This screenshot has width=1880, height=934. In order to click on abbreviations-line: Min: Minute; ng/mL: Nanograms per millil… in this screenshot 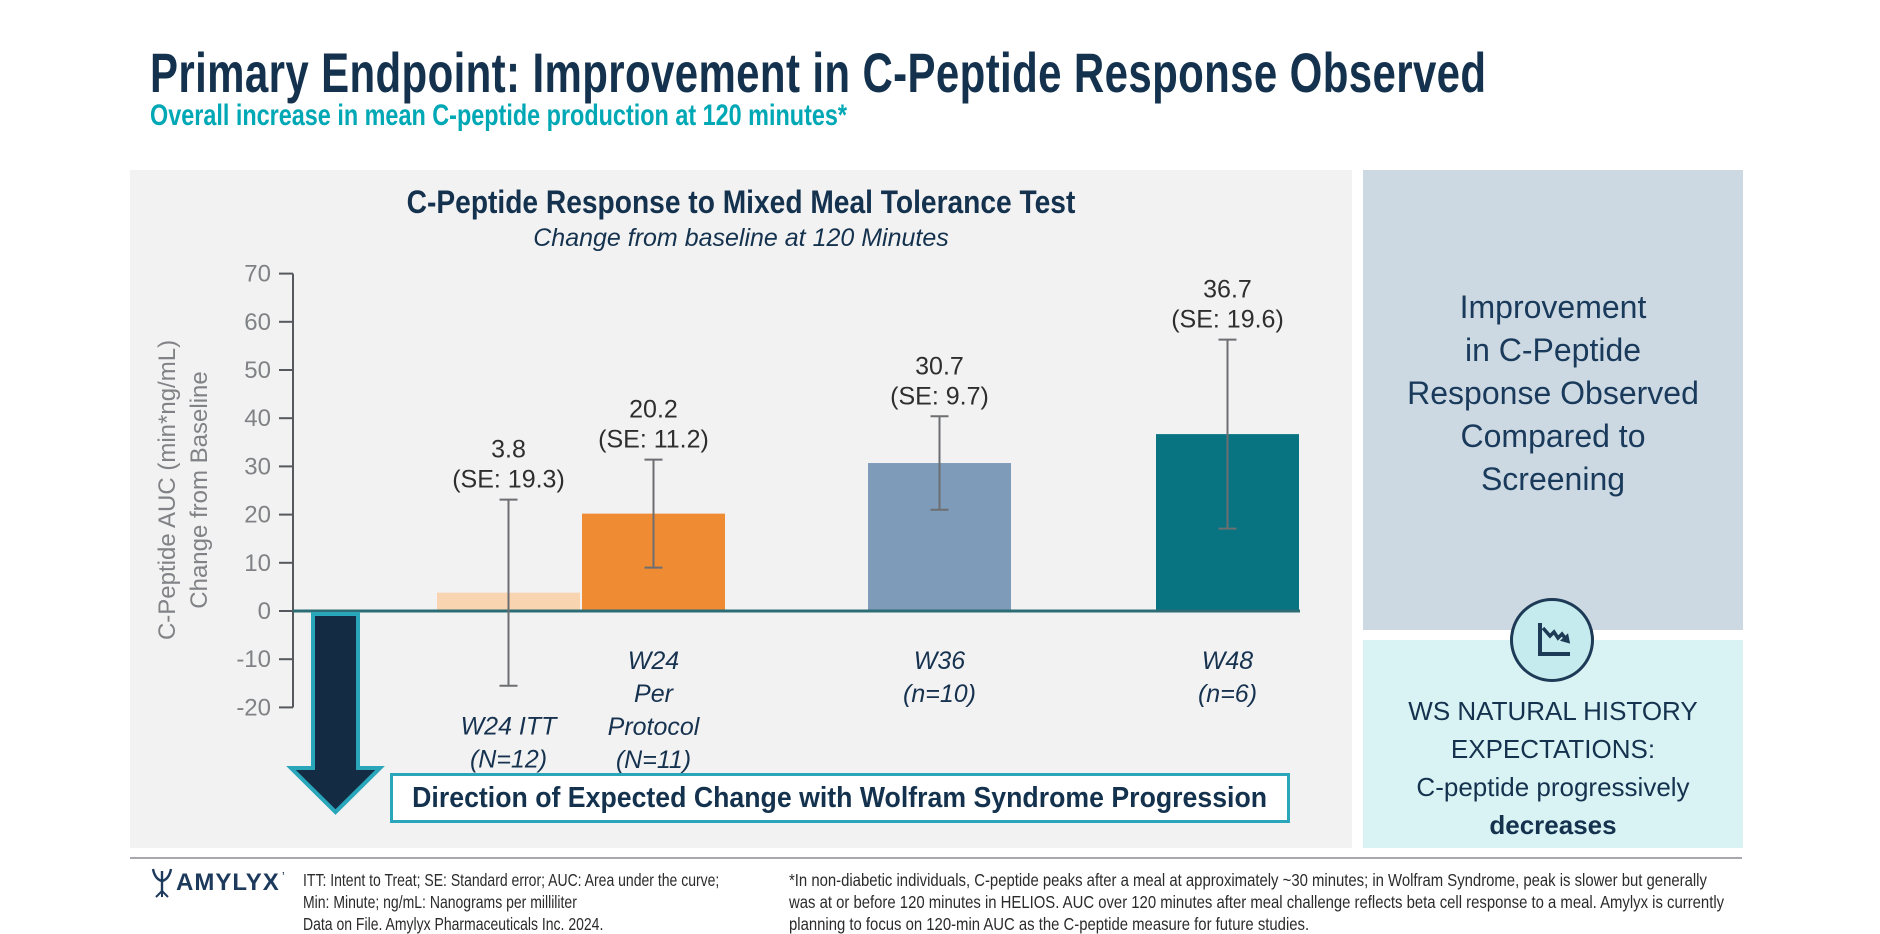, I will do `click(440, 902)`.